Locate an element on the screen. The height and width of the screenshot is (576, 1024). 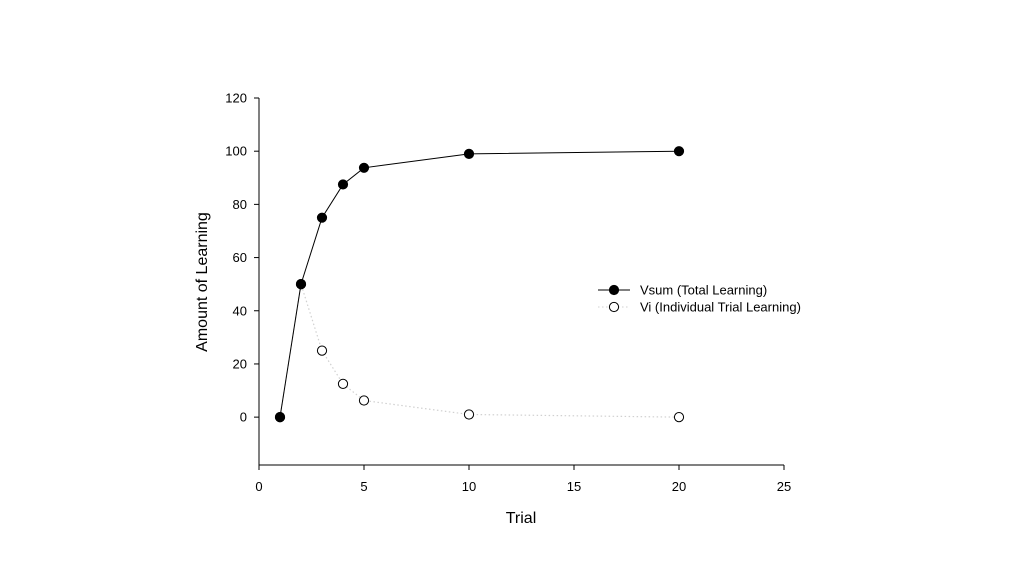
y-tick-label: 20 is located at coordinates (240, 363).